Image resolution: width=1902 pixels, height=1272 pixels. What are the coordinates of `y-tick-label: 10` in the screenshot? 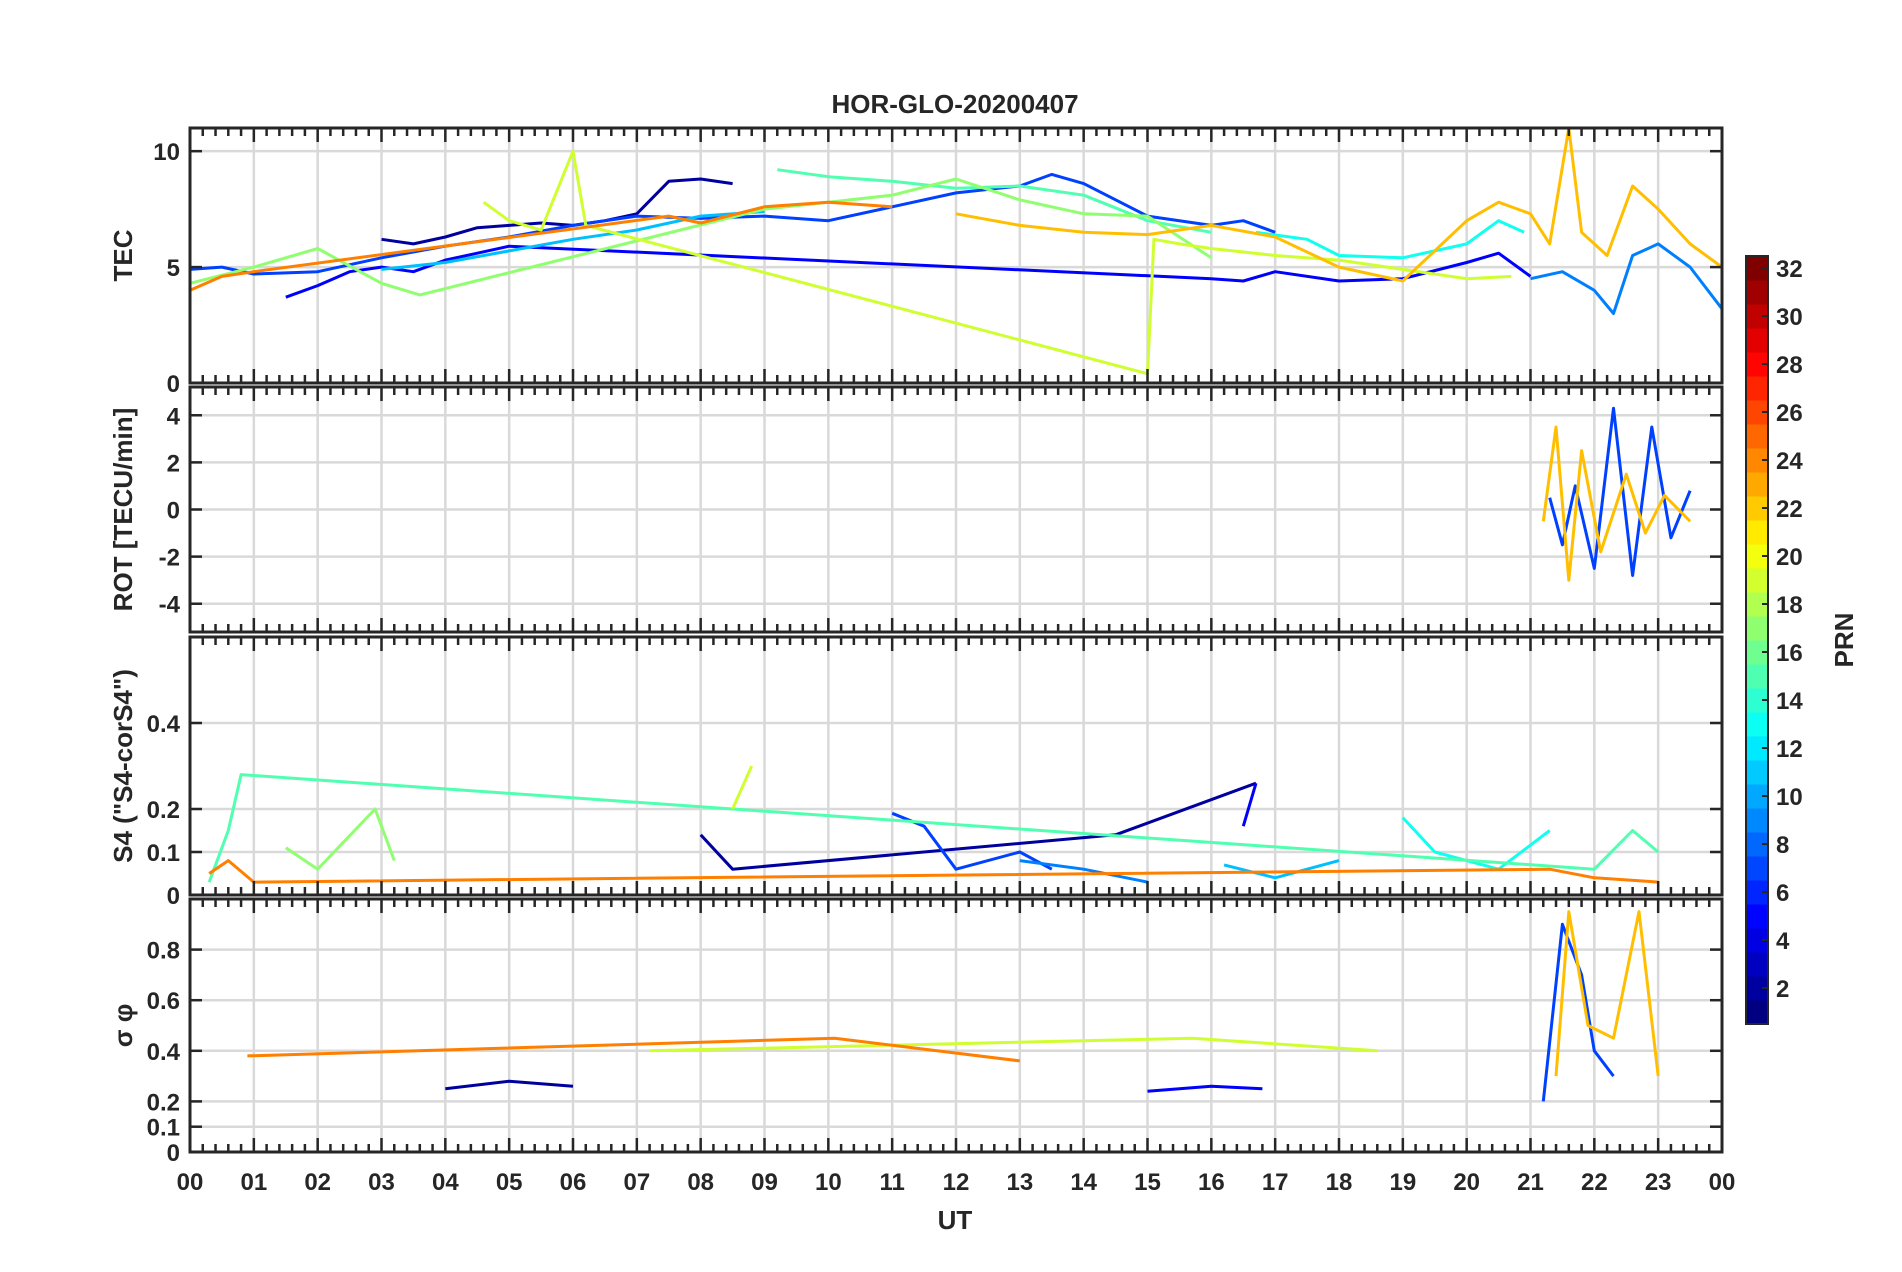 It's located at (166, 152).